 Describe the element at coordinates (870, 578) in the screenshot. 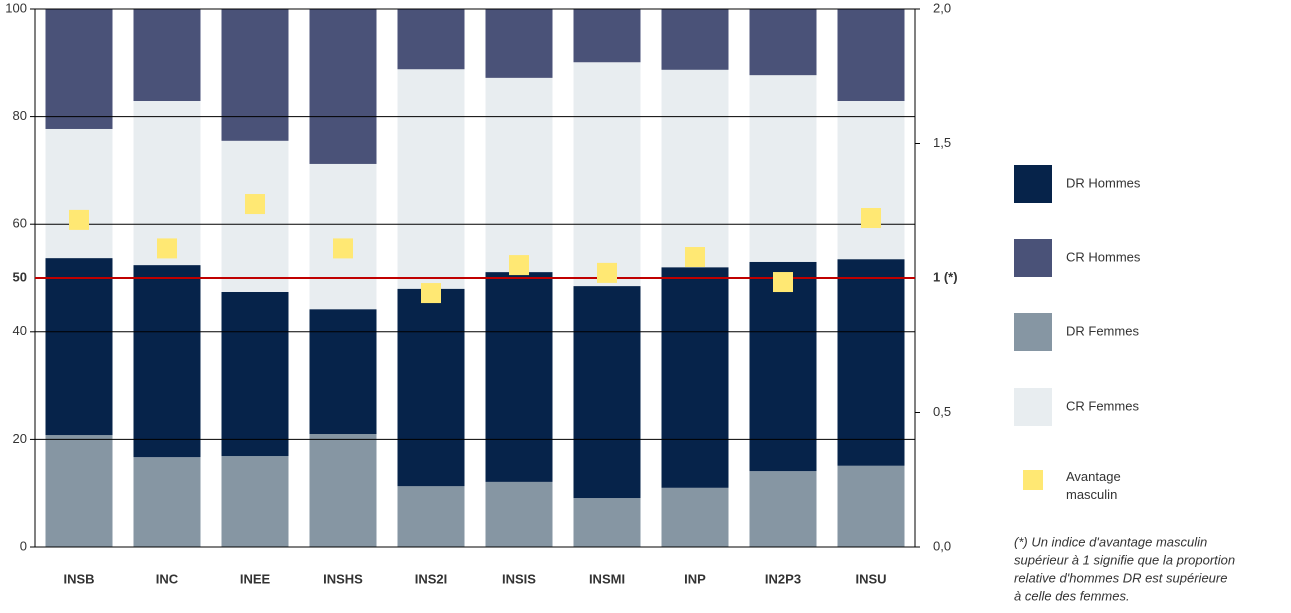

I see `x-tick-label: INSU` at that location.